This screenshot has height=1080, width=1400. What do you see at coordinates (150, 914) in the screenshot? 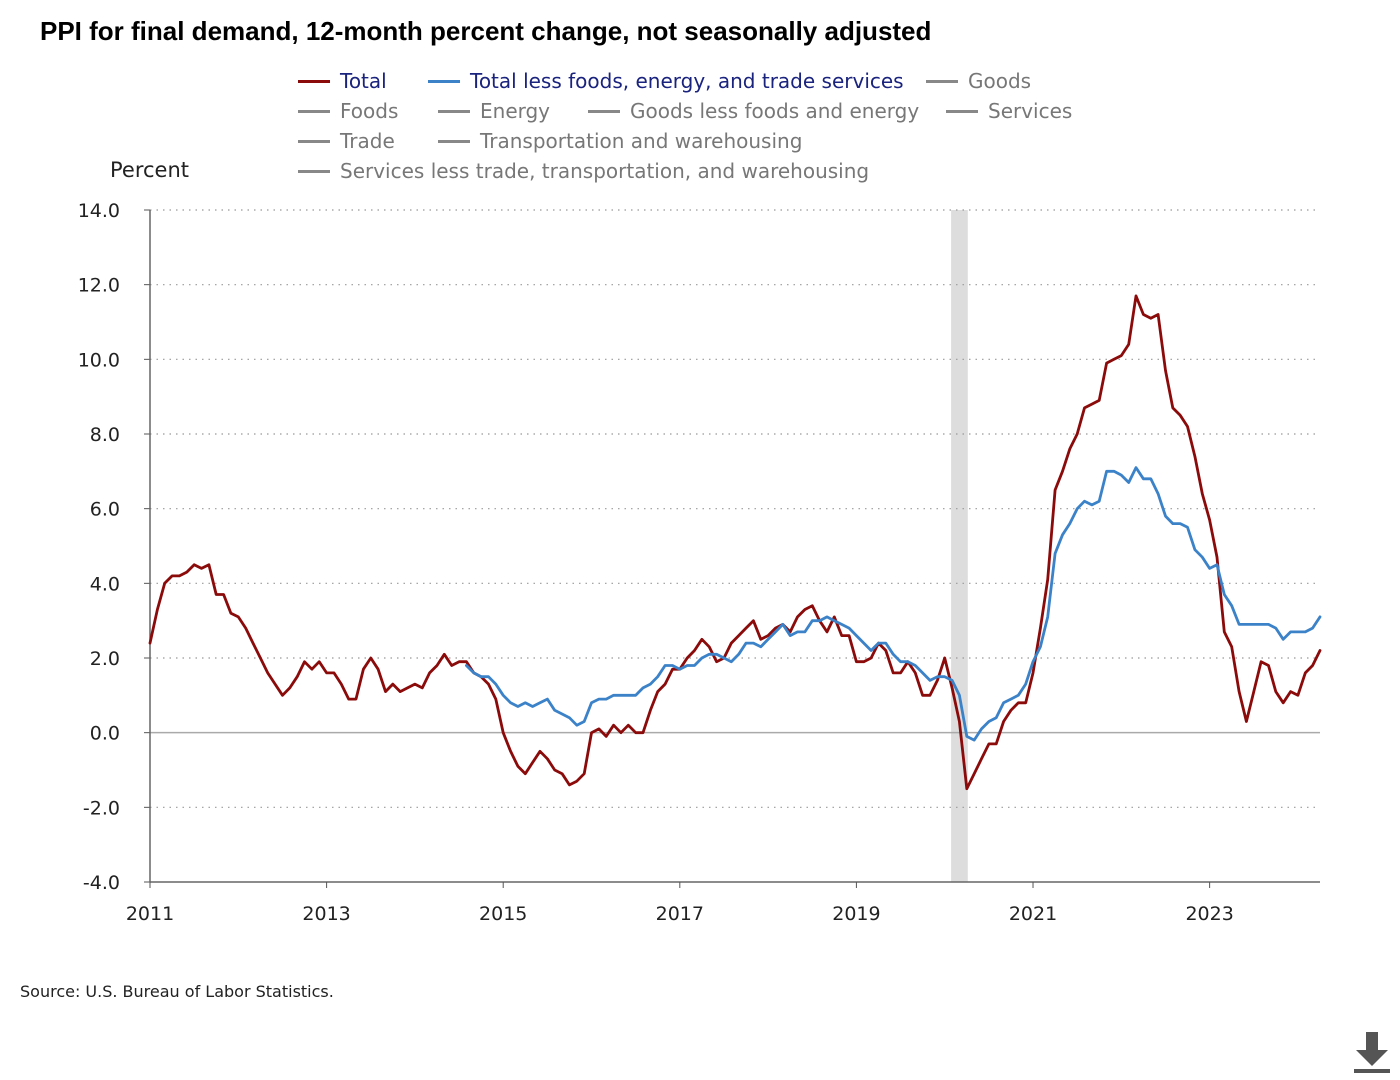
I see `x-tick-label: 2011` at bounding box center [150, 914].